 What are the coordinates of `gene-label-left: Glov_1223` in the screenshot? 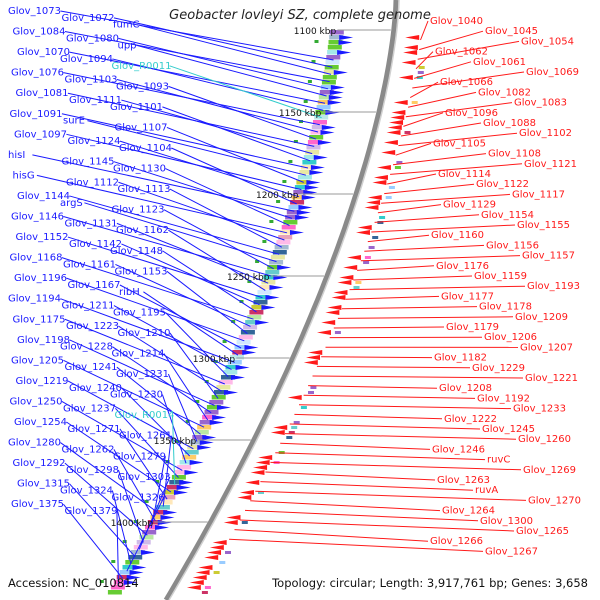 It's located at (92, 326).